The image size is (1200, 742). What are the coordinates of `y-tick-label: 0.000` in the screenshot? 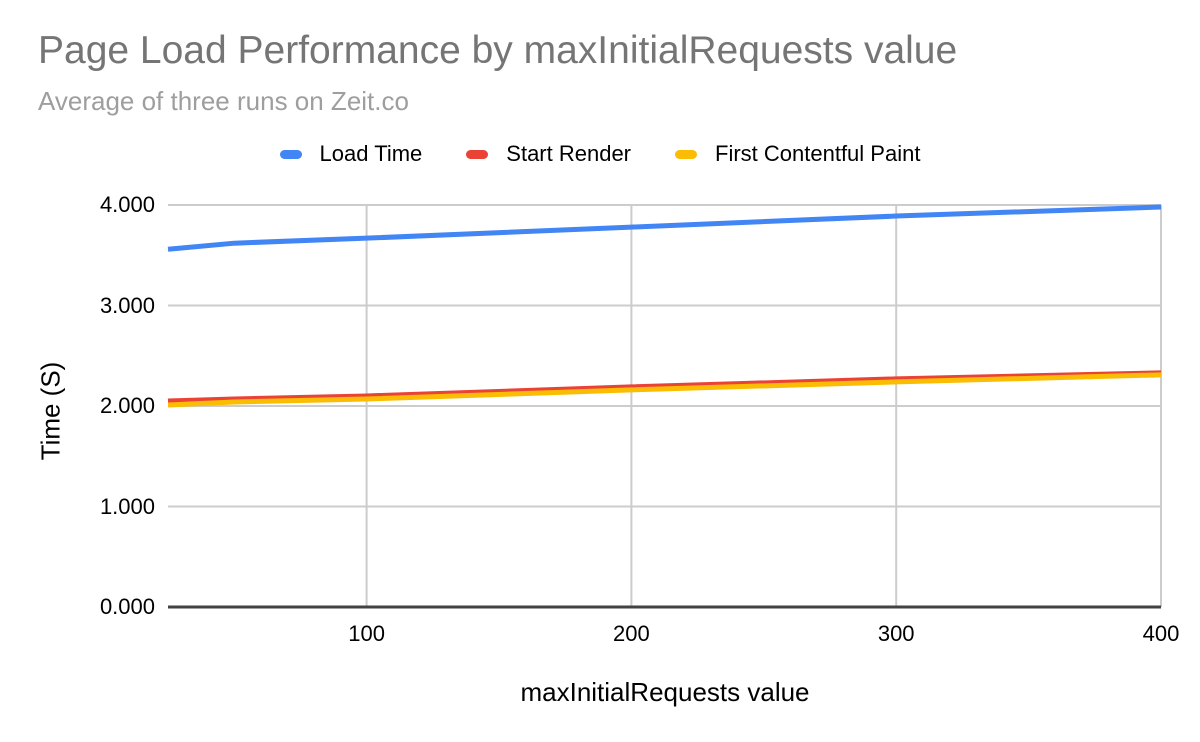 It's located at (127, 606).